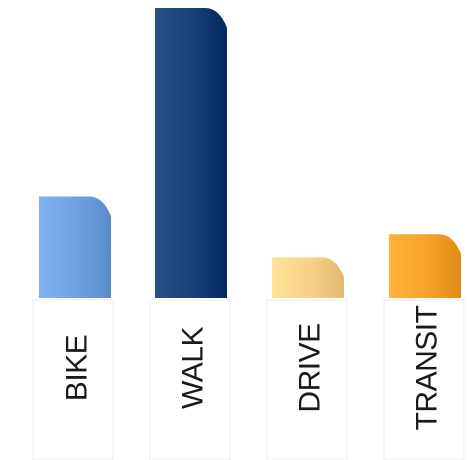 The image size is (467, 460). I want to click on category-label-drive: DRIVE, so click(310, 367).